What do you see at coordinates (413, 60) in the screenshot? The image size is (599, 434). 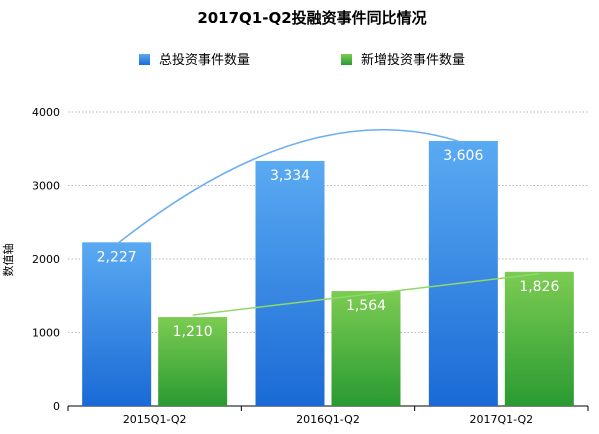 I see `legend-label-1: 新增投资事件数量` at bounding box center [413, 60].